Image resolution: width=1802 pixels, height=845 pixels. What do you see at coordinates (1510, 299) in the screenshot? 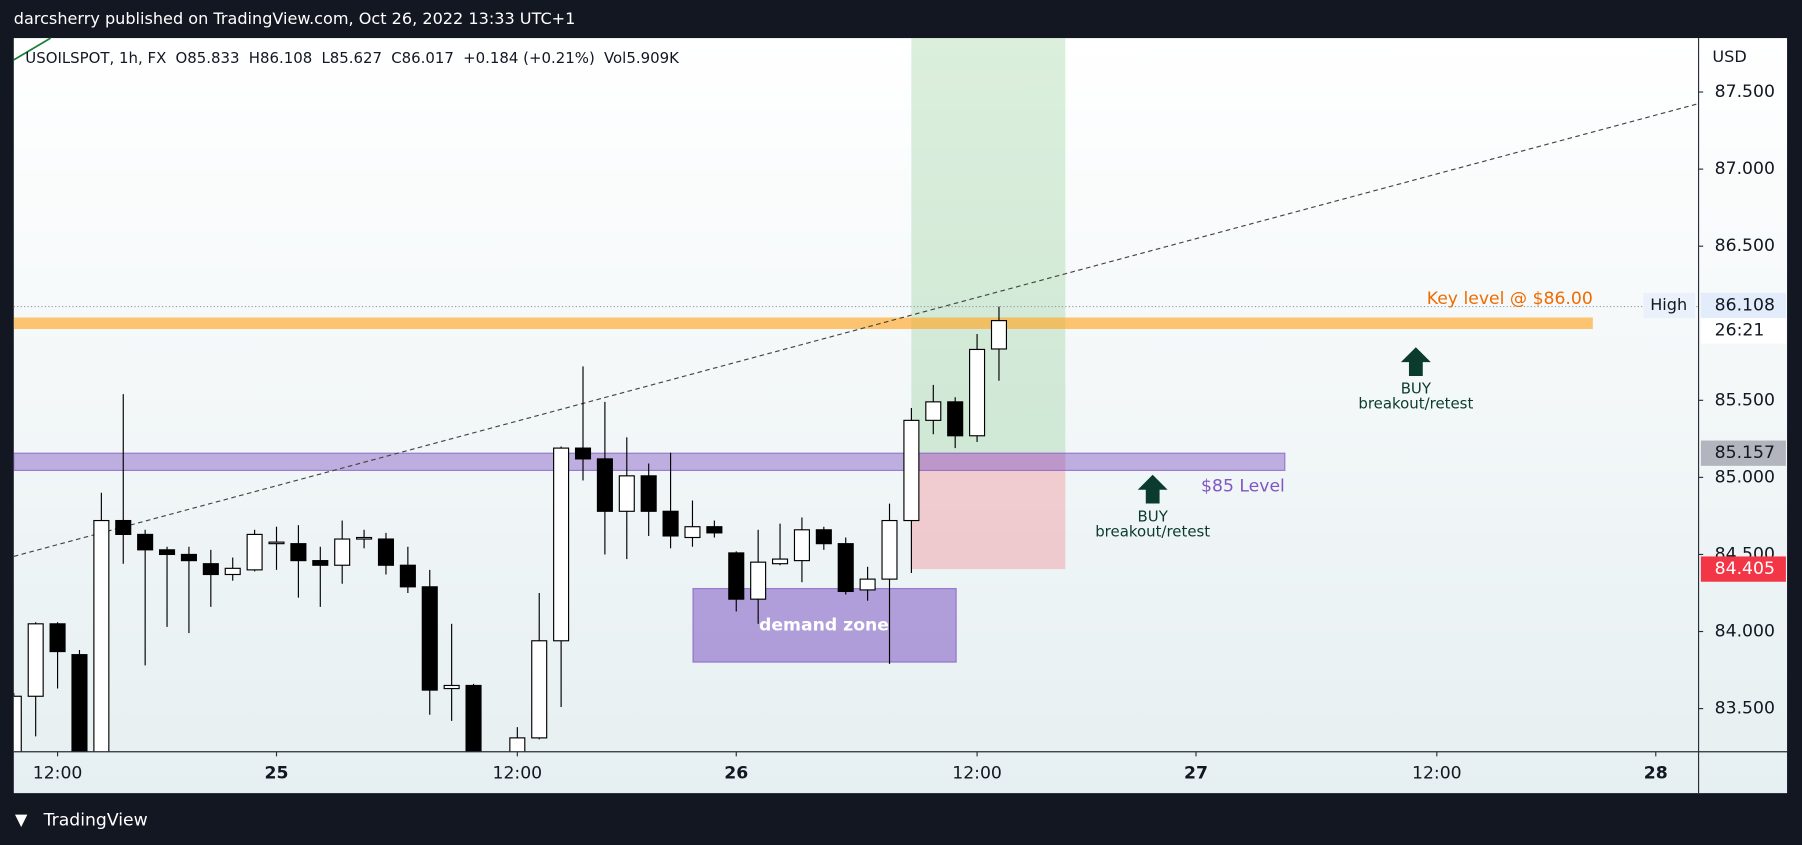
I see `key-level-label: Key level @ $86.00` at bounding box center [1510, 299].